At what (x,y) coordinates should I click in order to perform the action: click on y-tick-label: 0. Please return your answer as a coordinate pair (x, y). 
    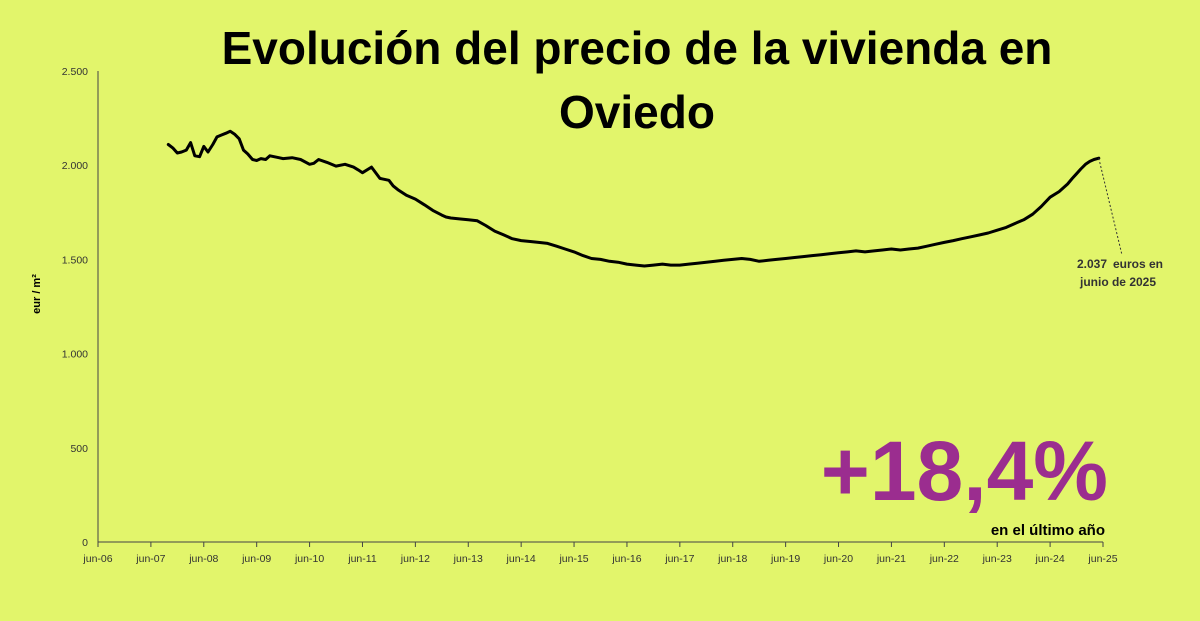
    Looking at the image, I should click on (85, 543).